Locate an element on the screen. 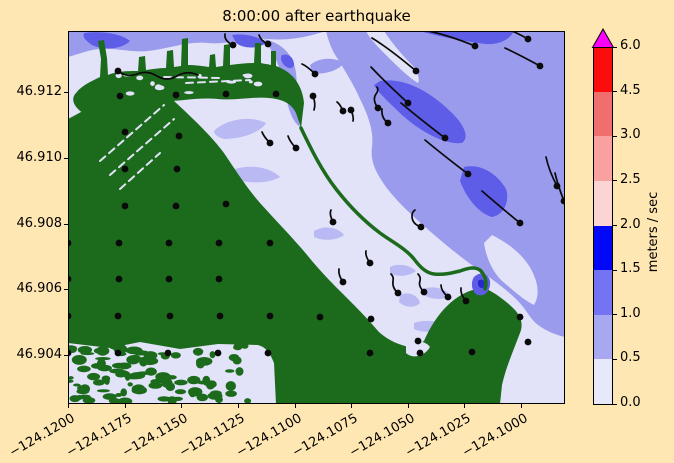 The width and height of the screenshot is (674, 463). y-tick-label: 46.904 is located at coordinates (39, 354).